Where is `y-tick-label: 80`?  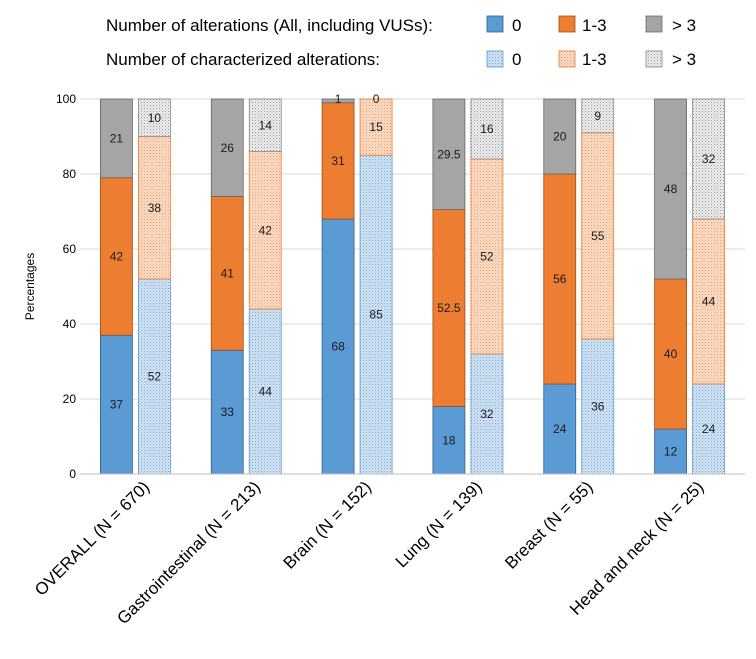 y-tick-label: 80 is located at coordinates (70, 174).